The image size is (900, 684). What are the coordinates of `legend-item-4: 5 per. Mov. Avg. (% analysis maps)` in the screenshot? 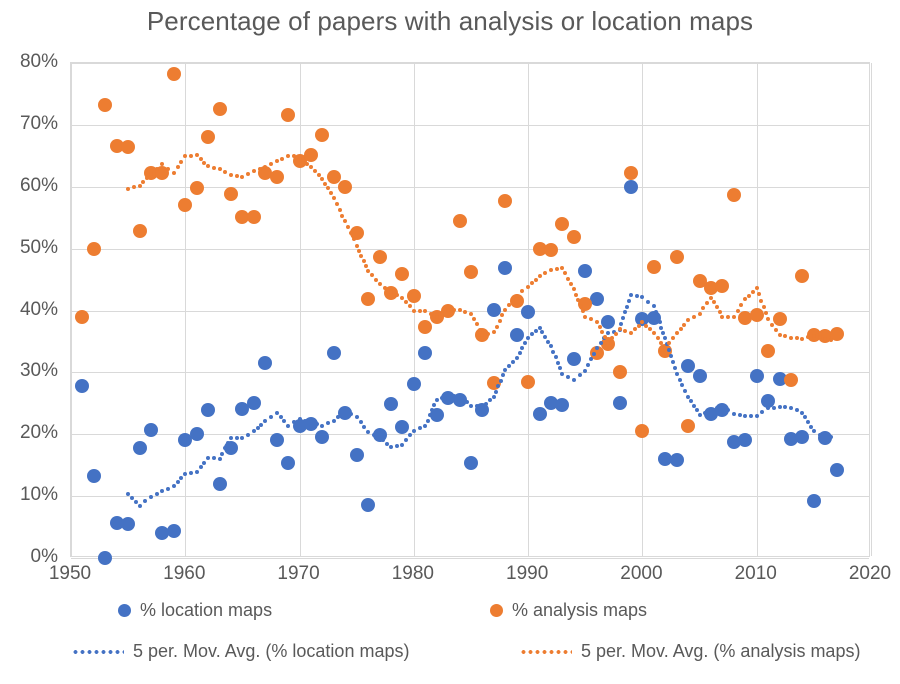 It's located at (690, 651).